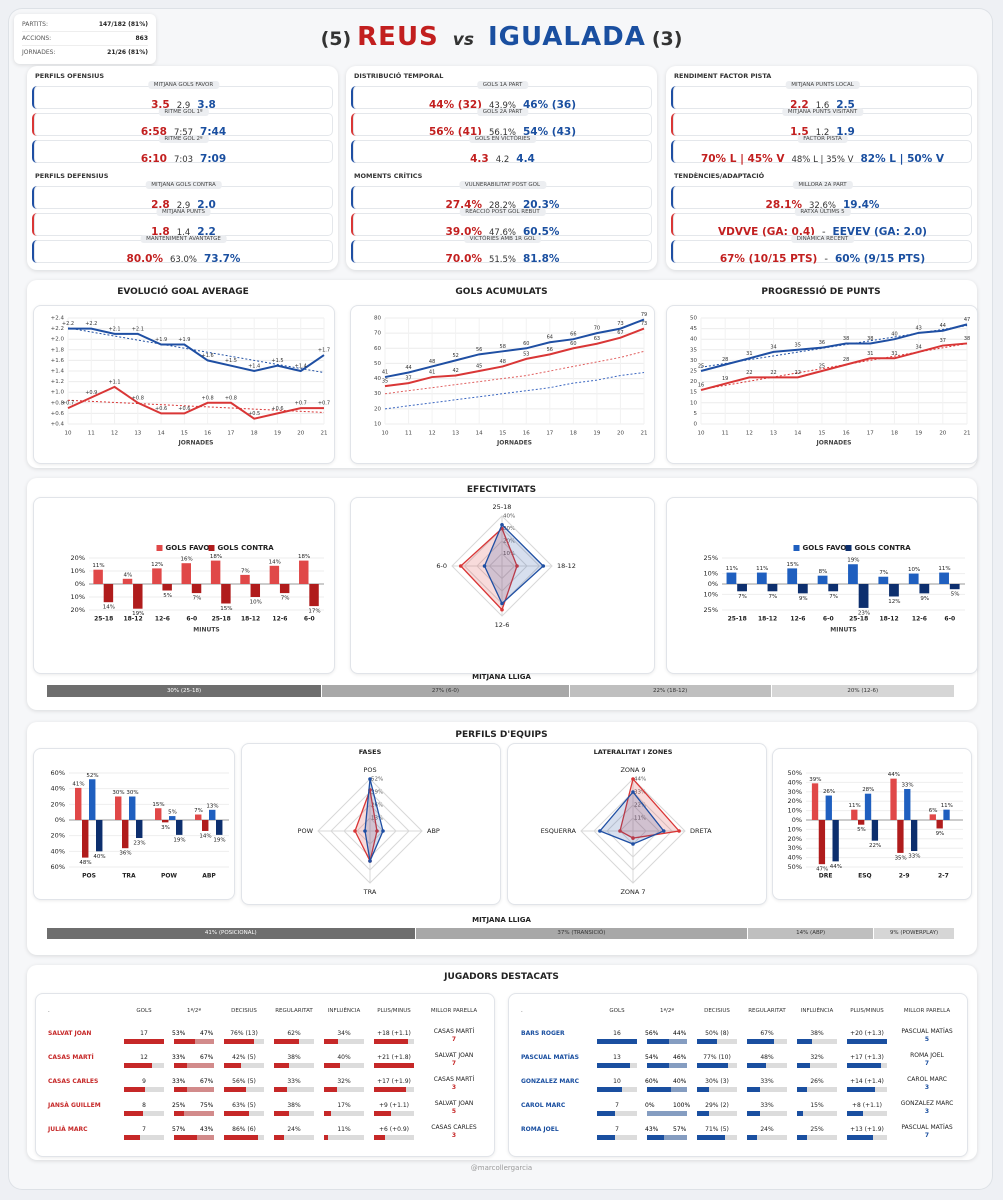  I want to click on cell: 11%, so click(344, 1129).